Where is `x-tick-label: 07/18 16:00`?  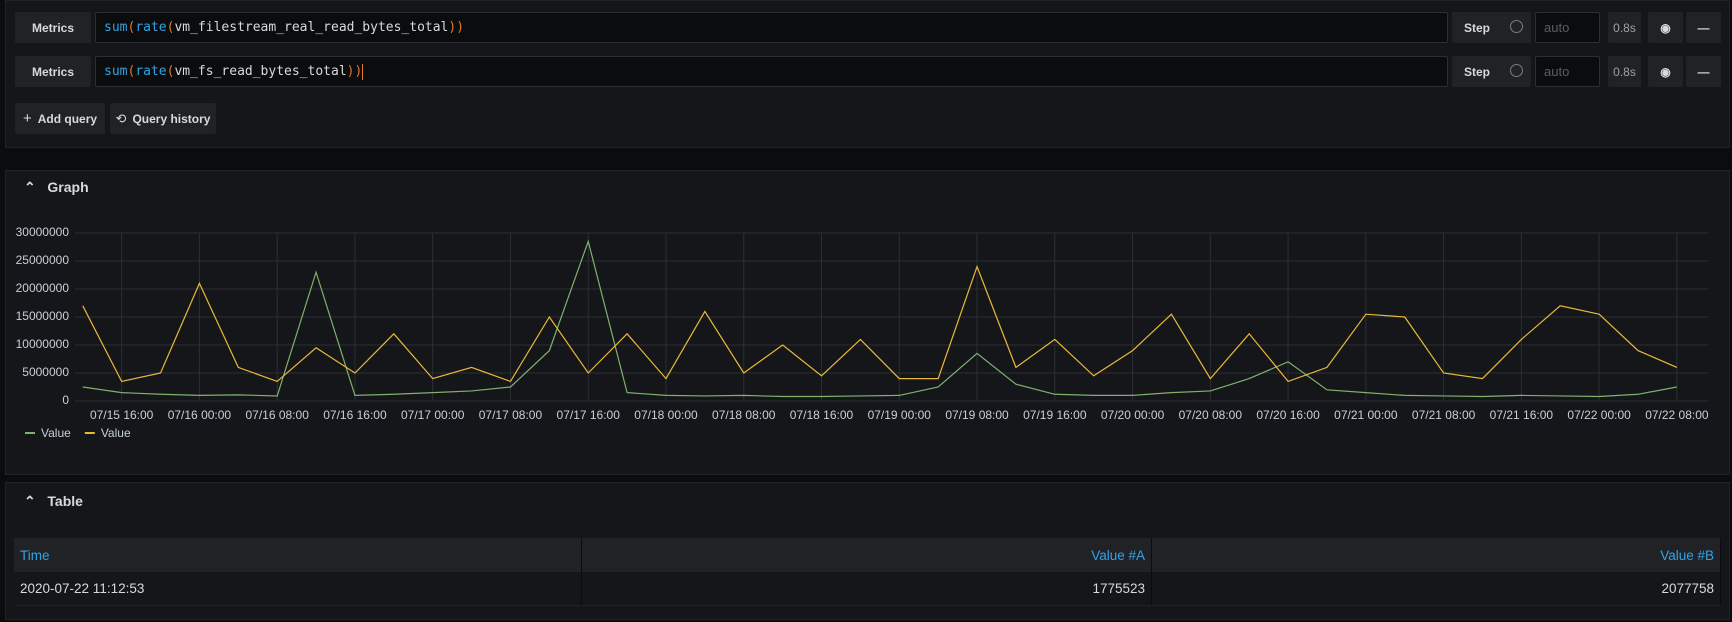
x-tick-label: 07/18 16:00 is located at coordinates (822, 415).